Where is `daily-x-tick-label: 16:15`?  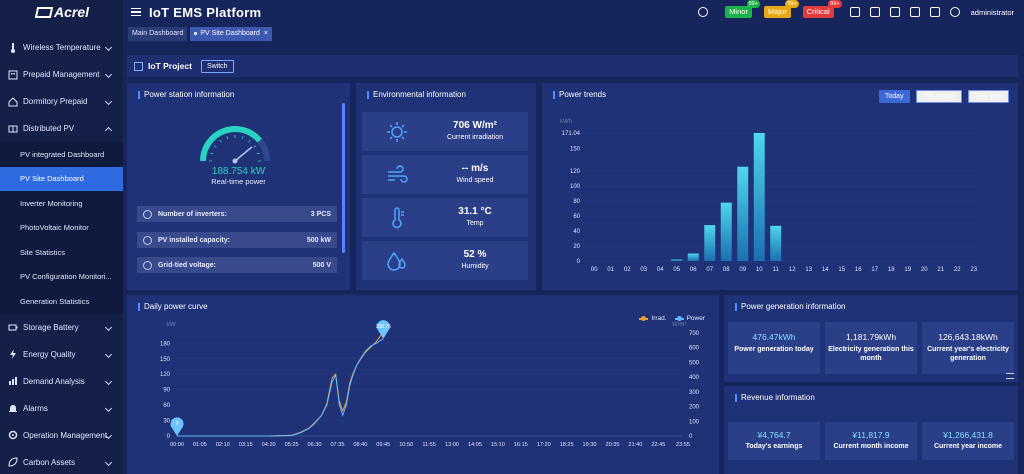 daily-x-tick-label: 16:15 is located at coordinates (521, 445).